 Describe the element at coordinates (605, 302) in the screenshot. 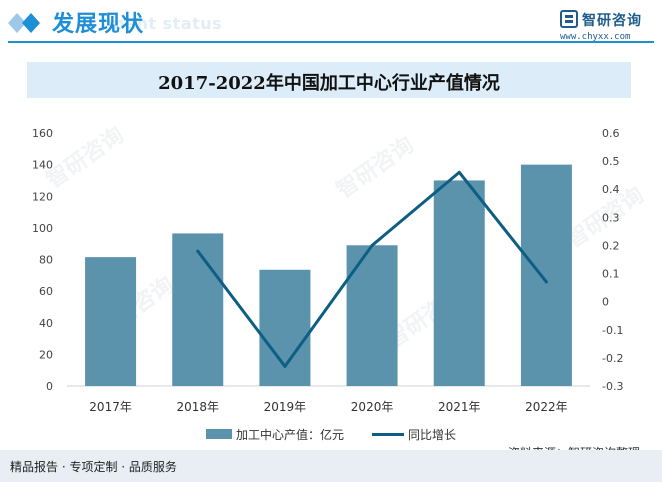

I see `y-right-tick-label: 0` at that location.